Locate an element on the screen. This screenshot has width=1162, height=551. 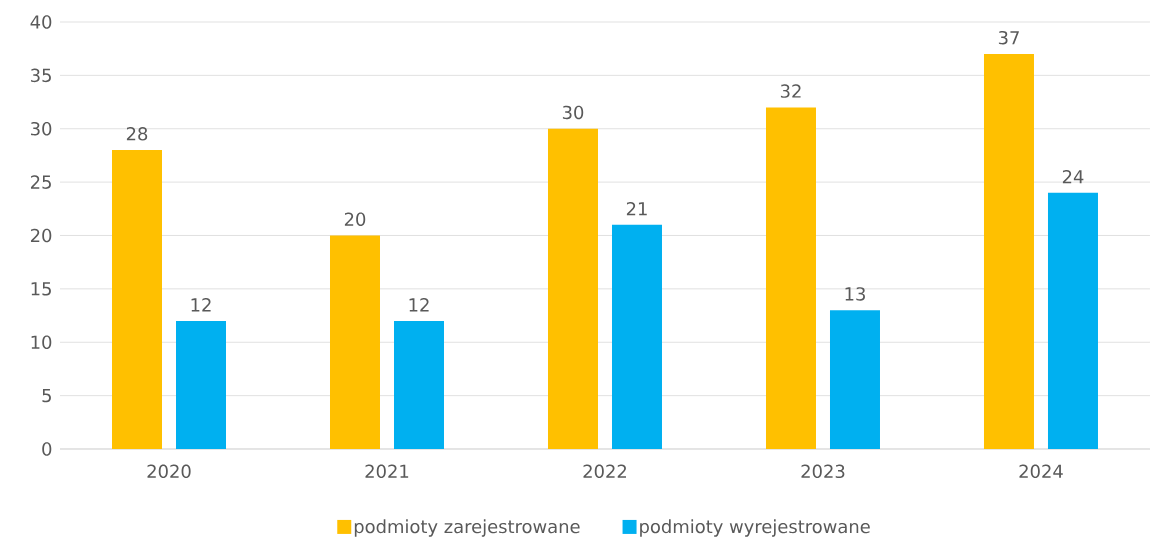
y-tick-label: 20 is located at coordinates (41, 235).